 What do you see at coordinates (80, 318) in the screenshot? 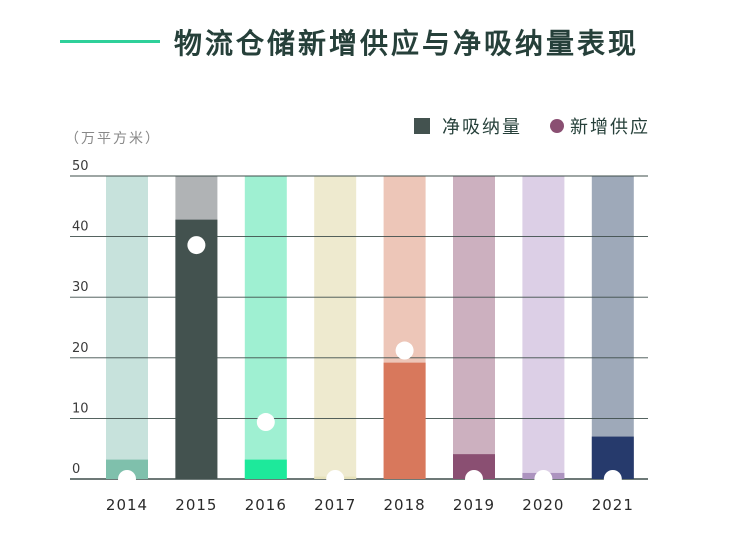
I see `y-axis-ticks: 0 10 20 30 40 50` at bounding box center [80, 318].